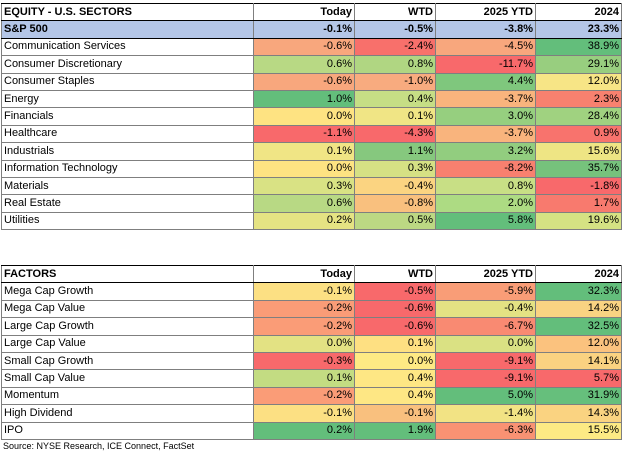  Describe the element at coordinates (127, 396) in the screenshot. I see `row-label: Momentum` at that location.